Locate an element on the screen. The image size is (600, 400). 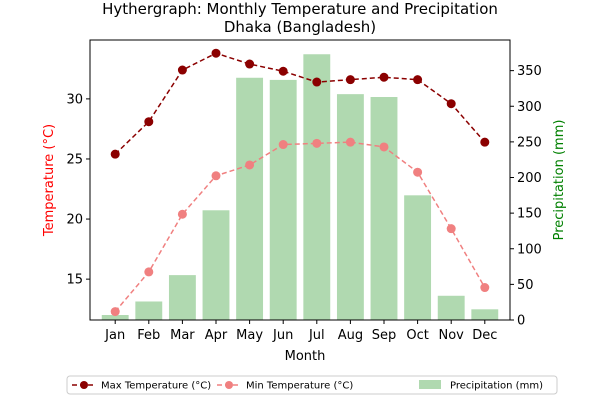
x-tick-label-jan: Jan is located at coordinates (114, 335).